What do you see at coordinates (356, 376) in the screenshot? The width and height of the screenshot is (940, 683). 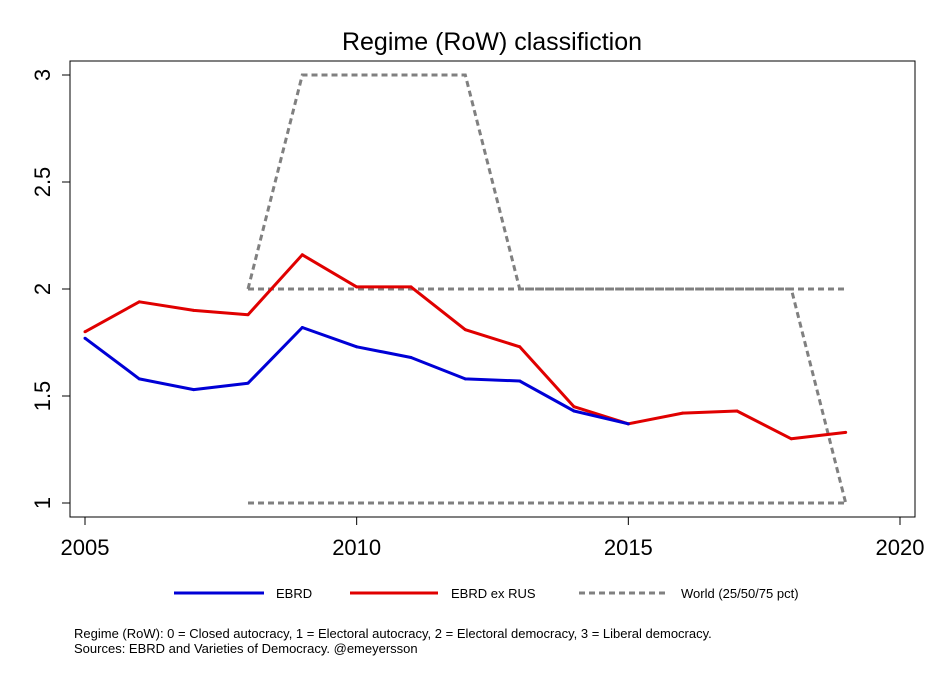 I see `series-ebrd` at bounding box center [356, 376].